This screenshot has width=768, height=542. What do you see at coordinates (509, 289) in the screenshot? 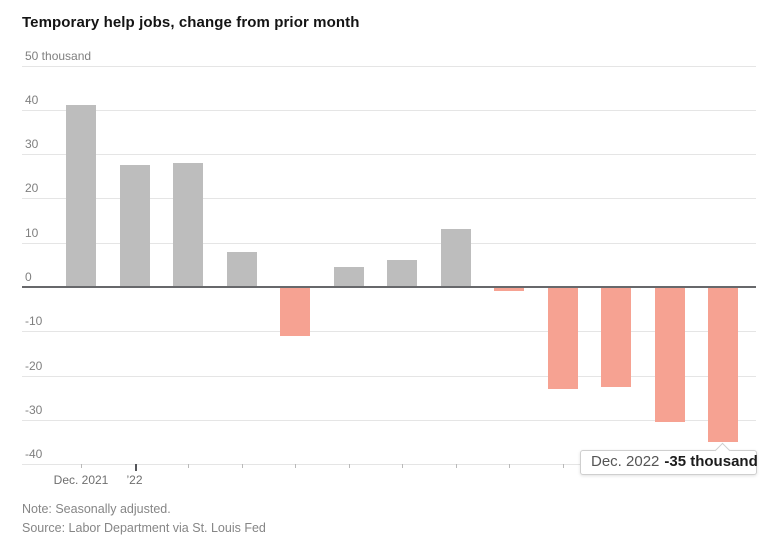
I see `bar-aug-2022` at bounding box center [509, 289].